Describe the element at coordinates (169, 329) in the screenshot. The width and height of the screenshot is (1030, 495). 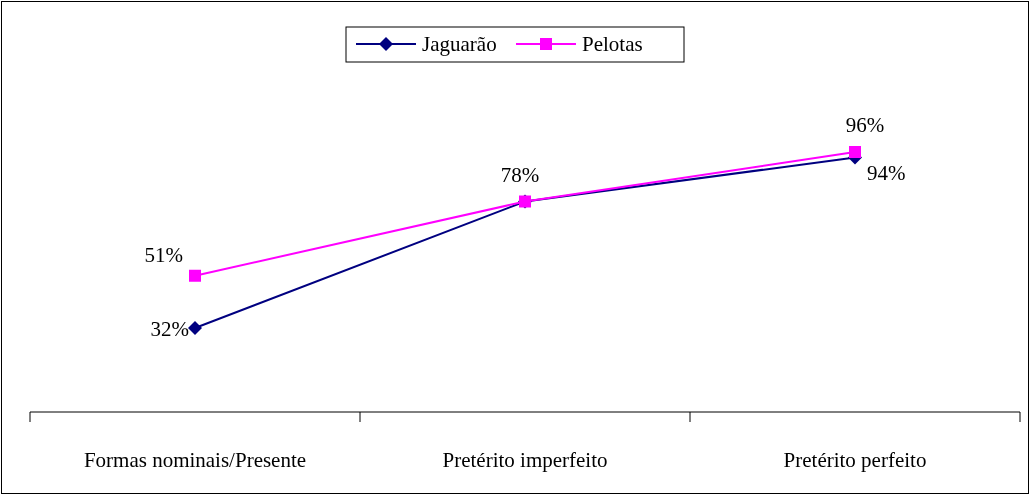
I see `data-label: 32%` at that location.